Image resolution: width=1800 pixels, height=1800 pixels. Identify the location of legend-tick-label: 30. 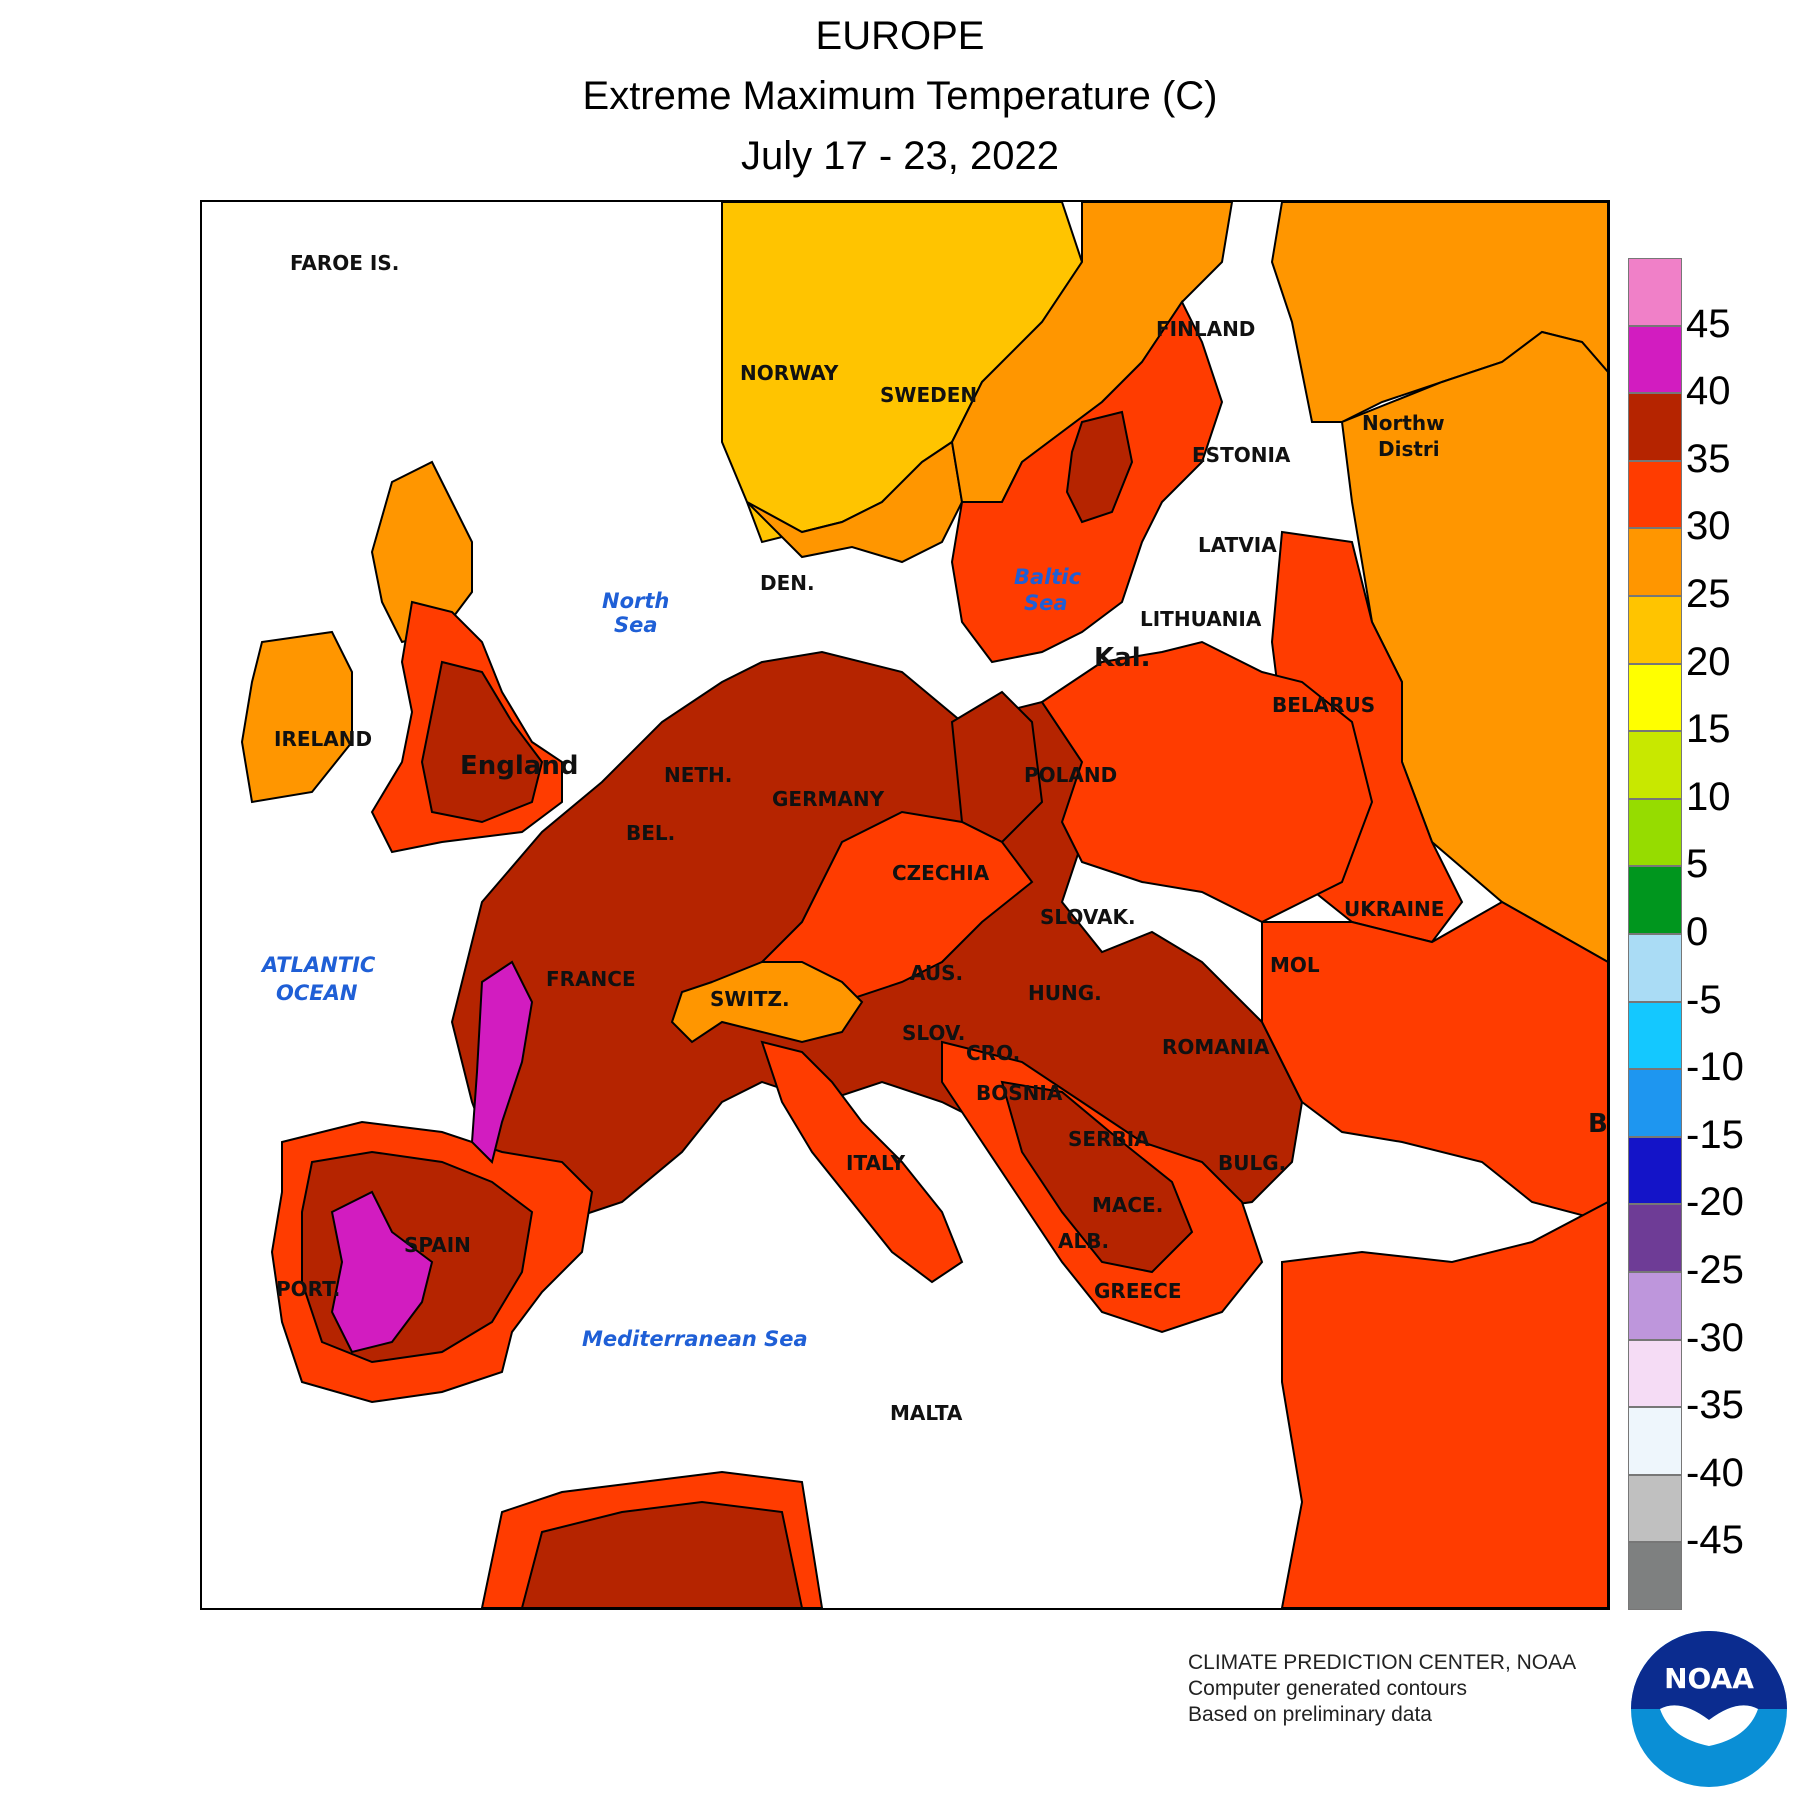
(1708, 526).